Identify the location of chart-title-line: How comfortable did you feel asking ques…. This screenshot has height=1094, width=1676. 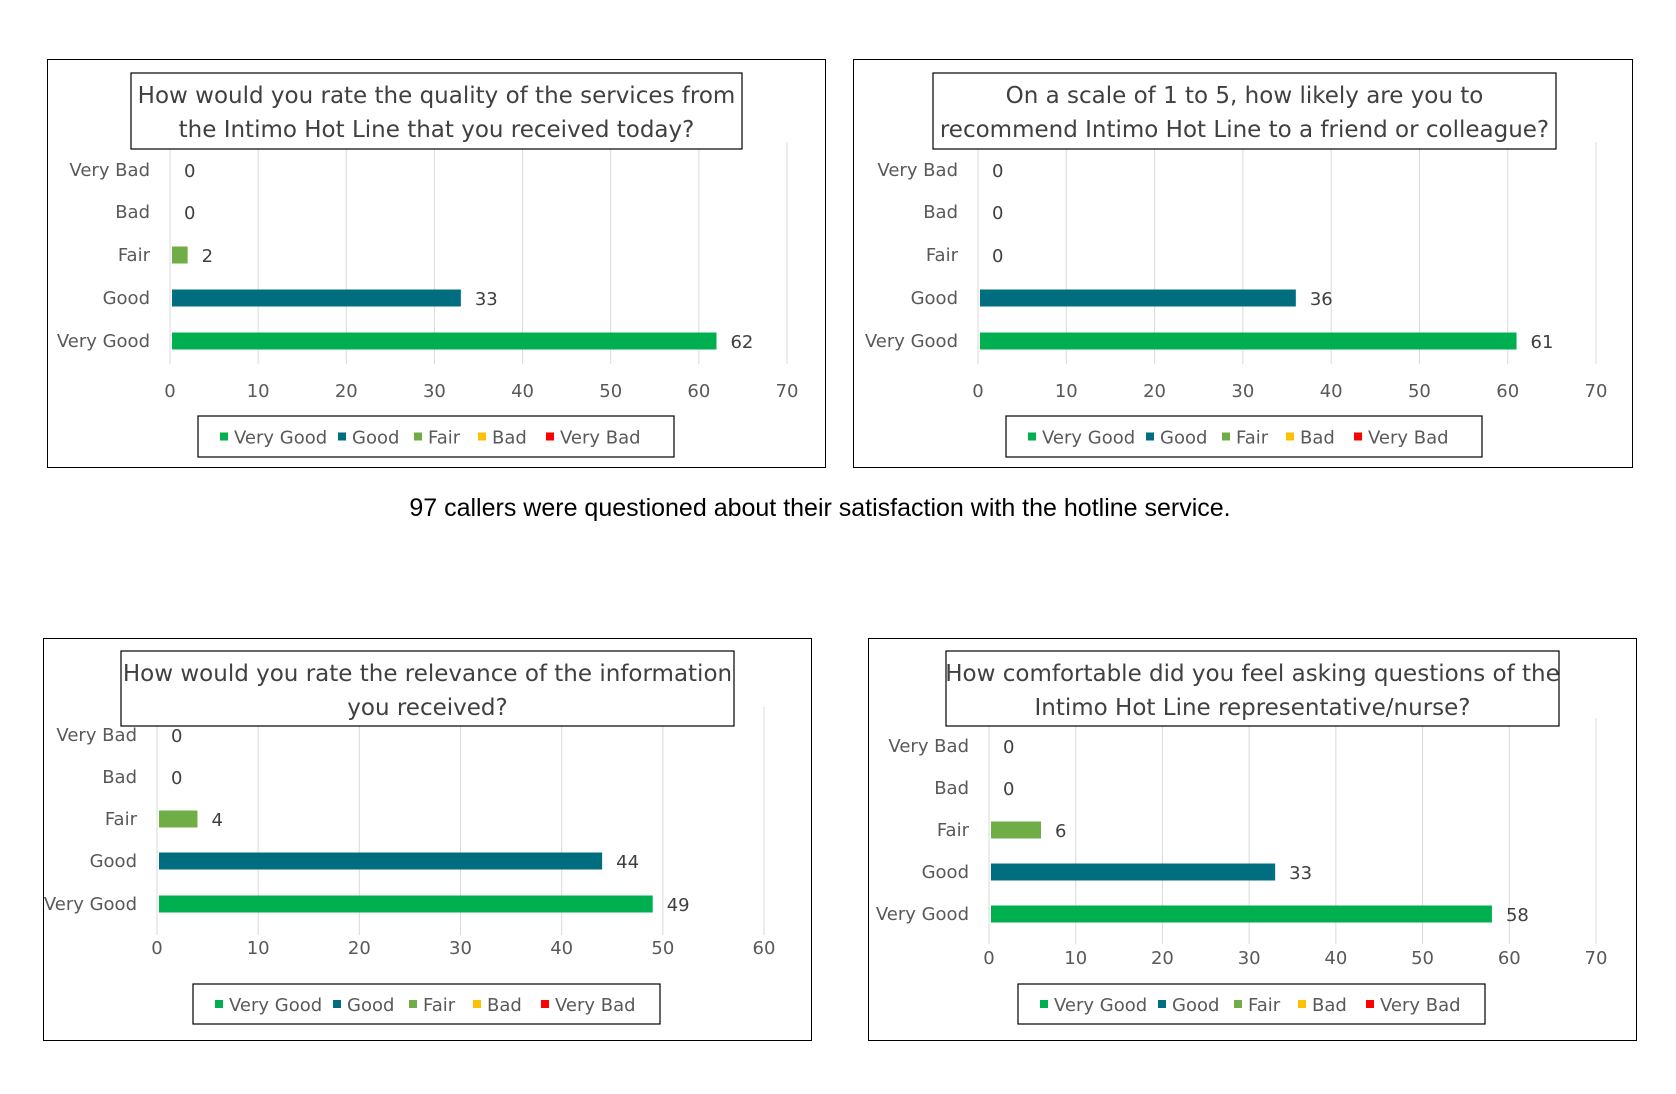
(1252, 674).